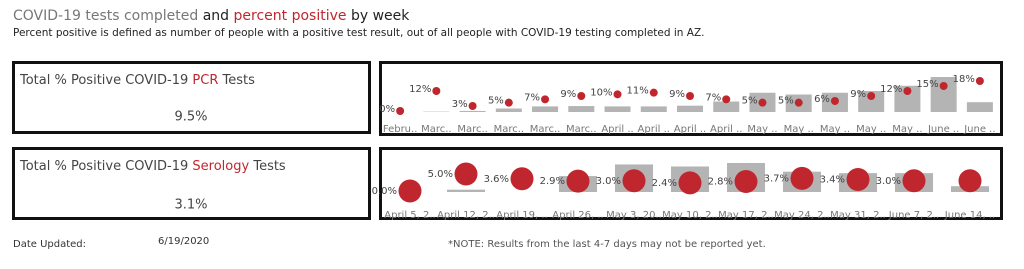 The image size is (1024, 269). I want to click on data-label: 0.0%, so click(384, 191).